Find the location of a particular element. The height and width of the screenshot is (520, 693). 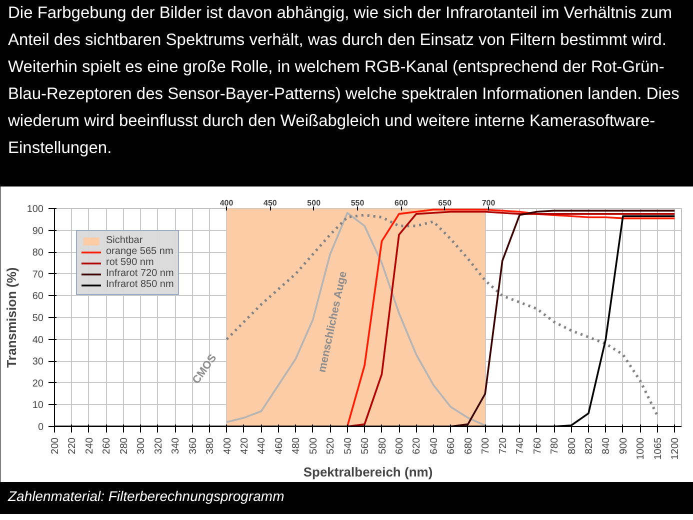

x2-tick-label: 450 is located at coordinates (271, 203).